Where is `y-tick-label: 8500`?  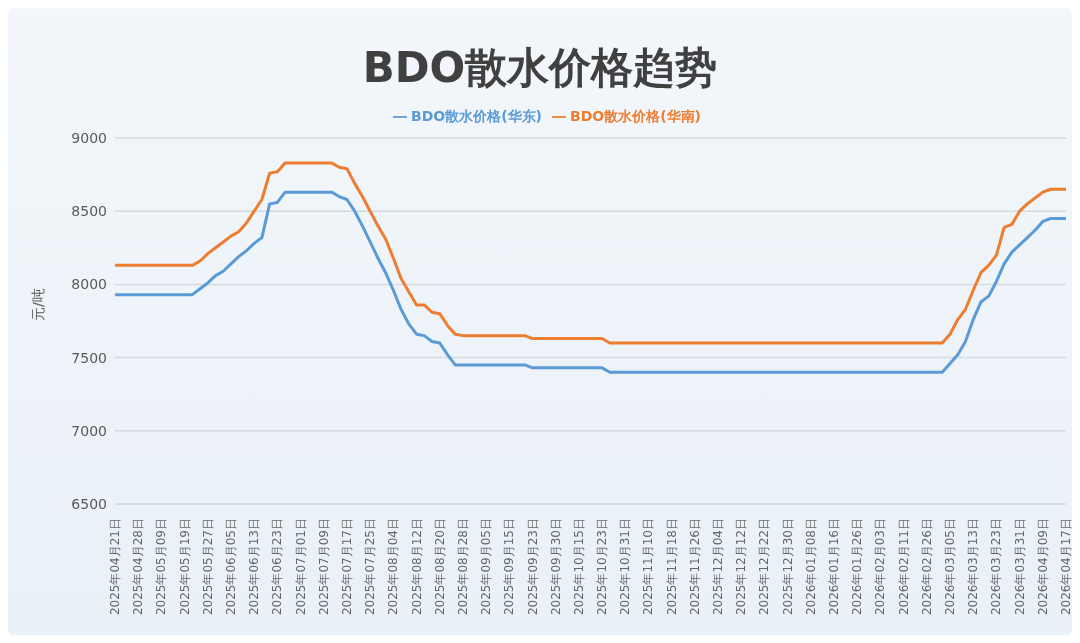 y-tick-label: 8500 is located at coordinates (89, 211).